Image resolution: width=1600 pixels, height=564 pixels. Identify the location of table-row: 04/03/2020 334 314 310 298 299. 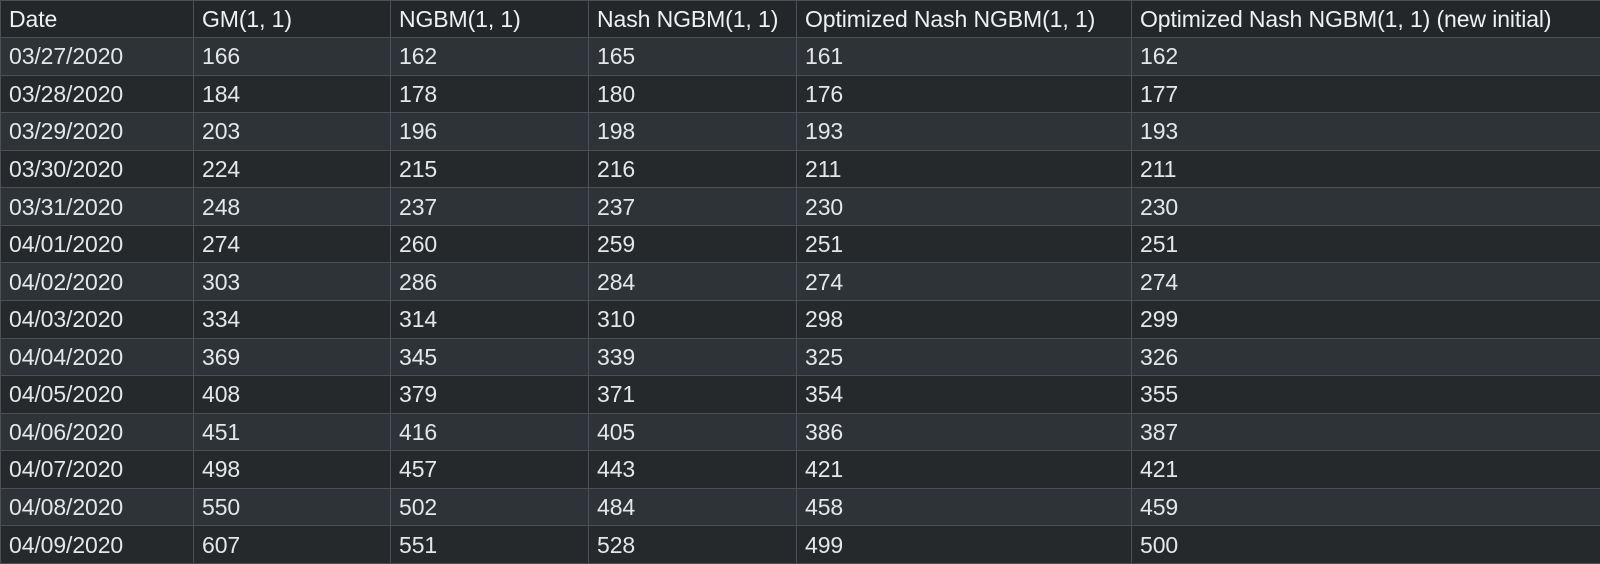
(800, 319).